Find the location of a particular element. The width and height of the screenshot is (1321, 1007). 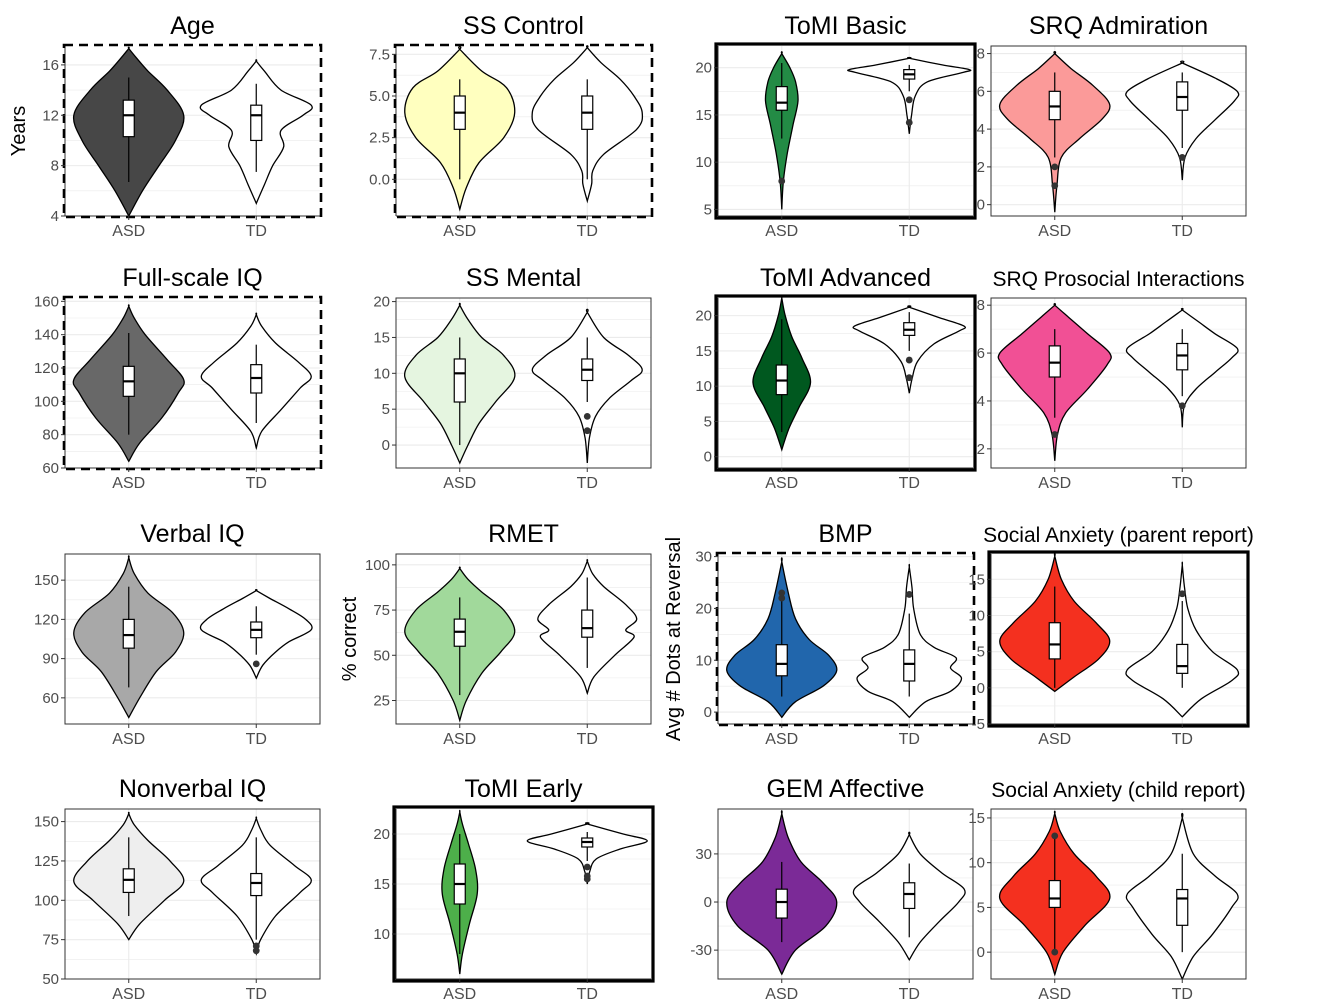

panel-11: 0 10 20 30 ASD TD BMP Avg # Dots at Reversal is located at coordinates (819, 634).